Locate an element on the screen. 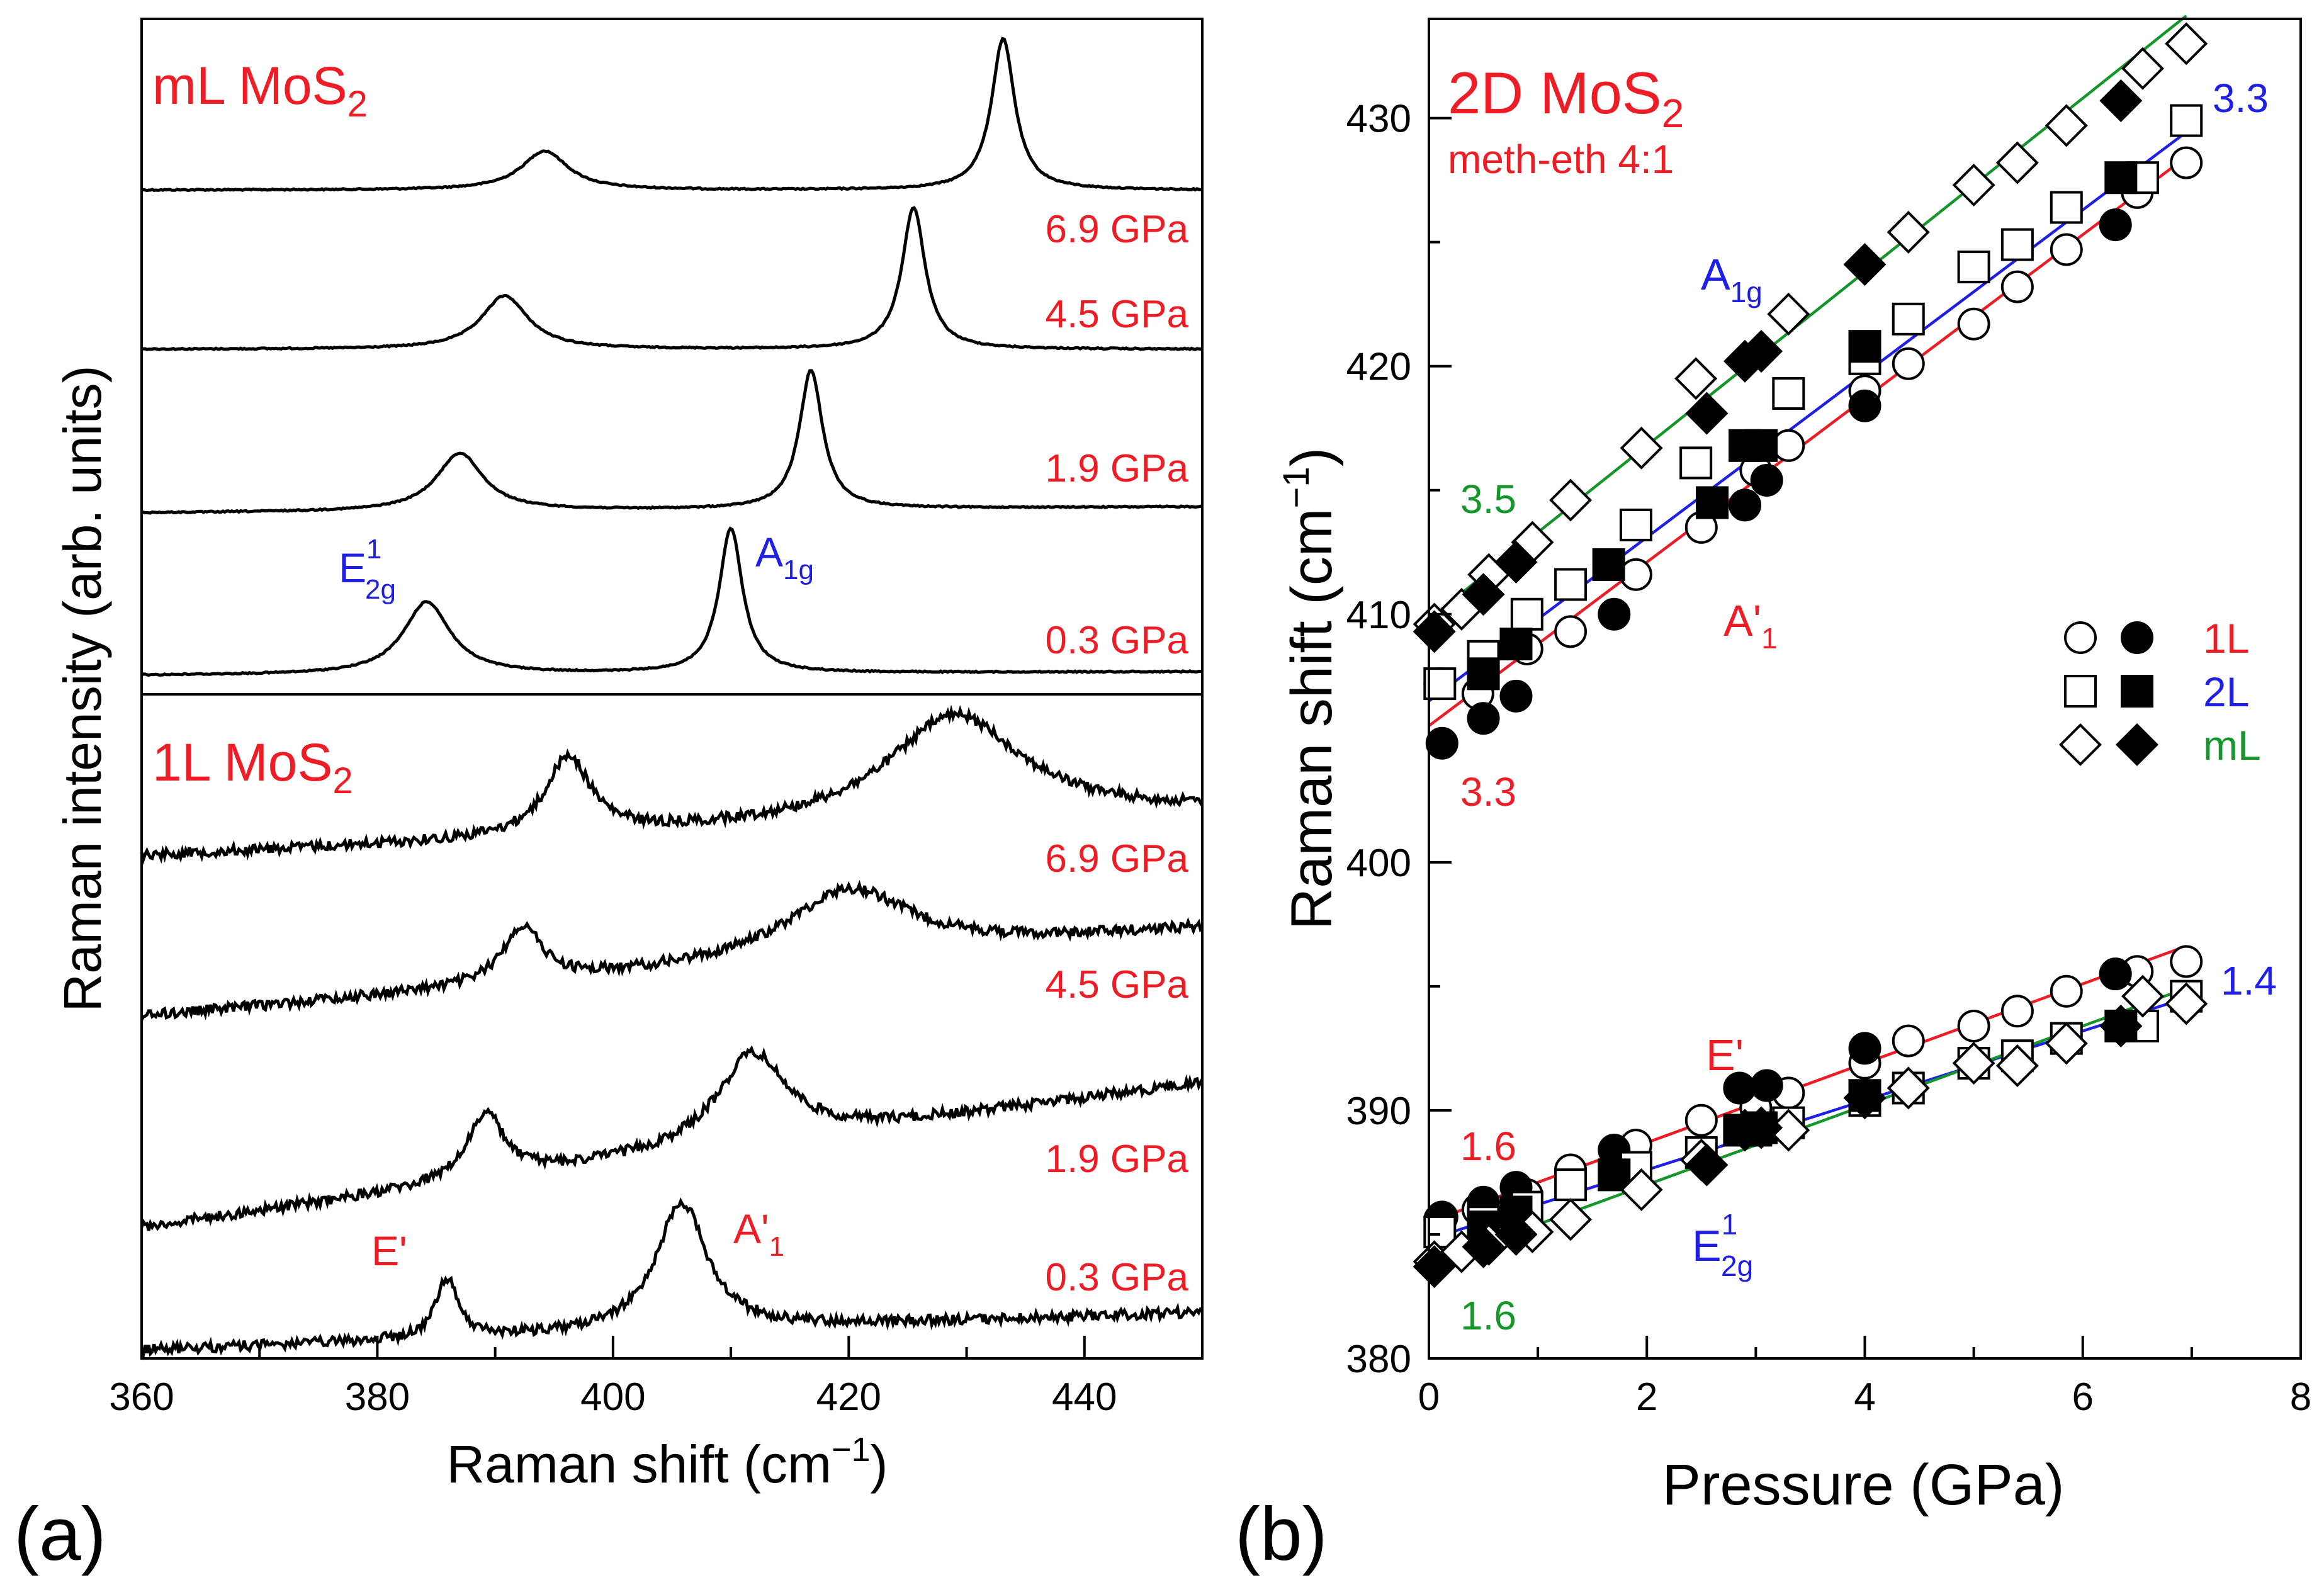  mL-a1g-peak-label: A1g is located at coordinates (784, 557).